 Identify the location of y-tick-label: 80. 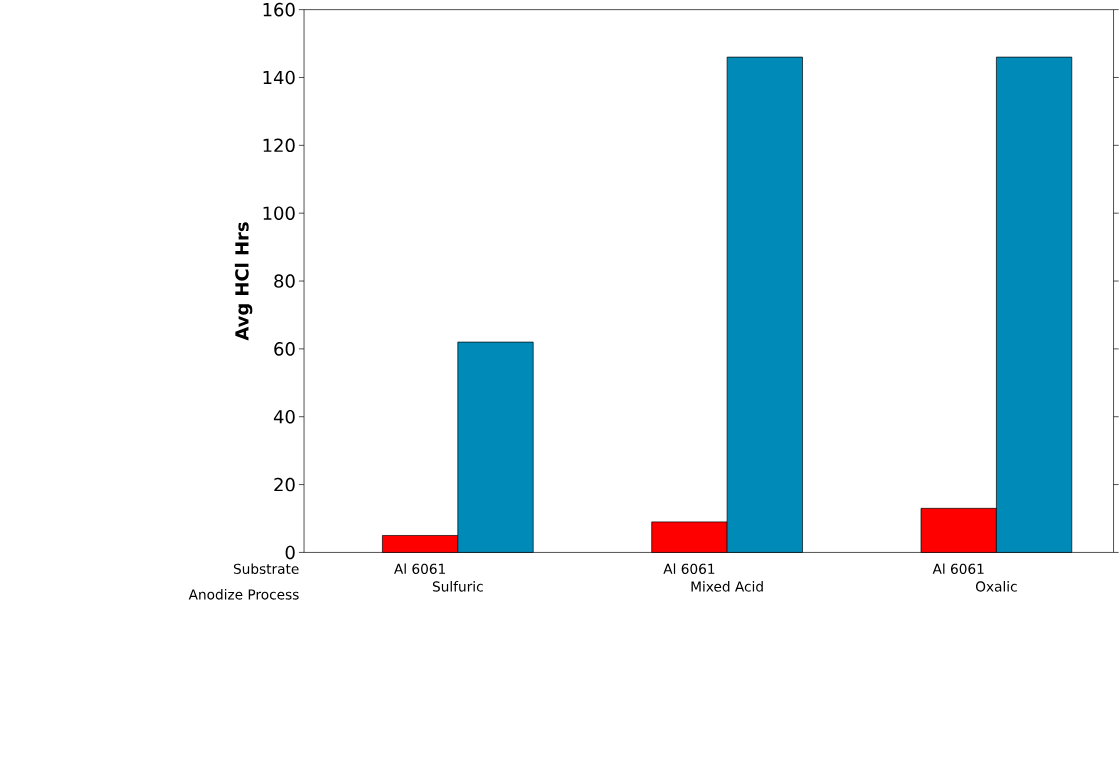
(284, 281).